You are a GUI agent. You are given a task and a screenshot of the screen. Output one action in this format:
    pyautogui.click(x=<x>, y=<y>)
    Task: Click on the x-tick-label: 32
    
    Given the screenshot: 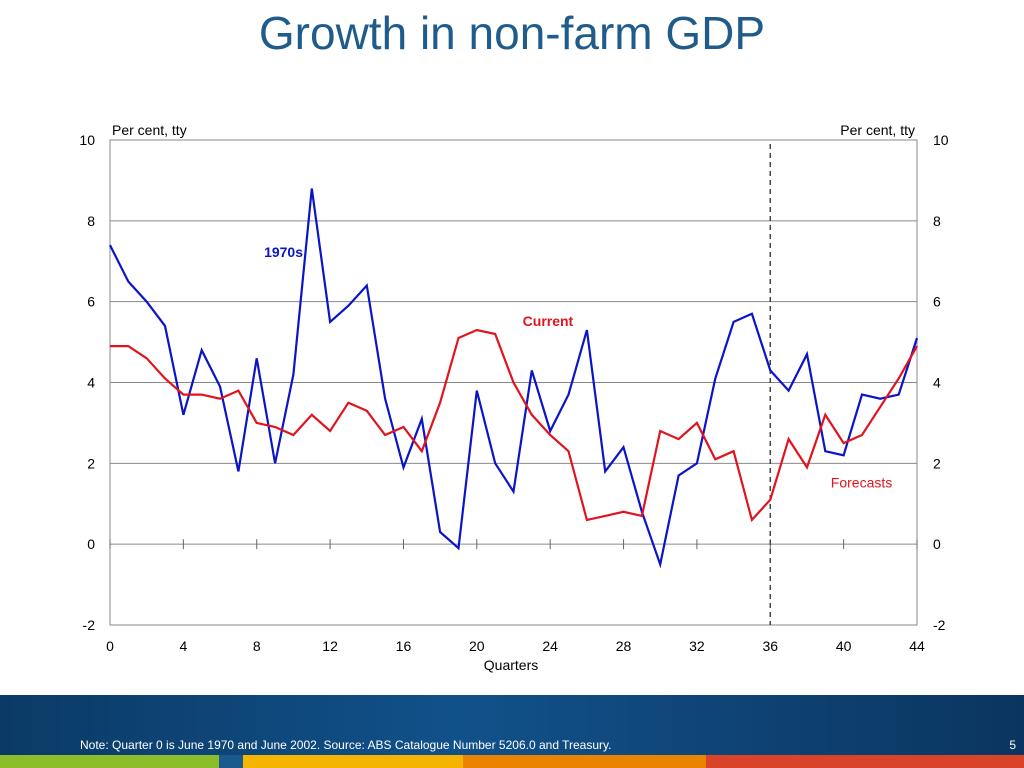 What is the action you would take?
    pyautogui.click(x=697, y=646)
    